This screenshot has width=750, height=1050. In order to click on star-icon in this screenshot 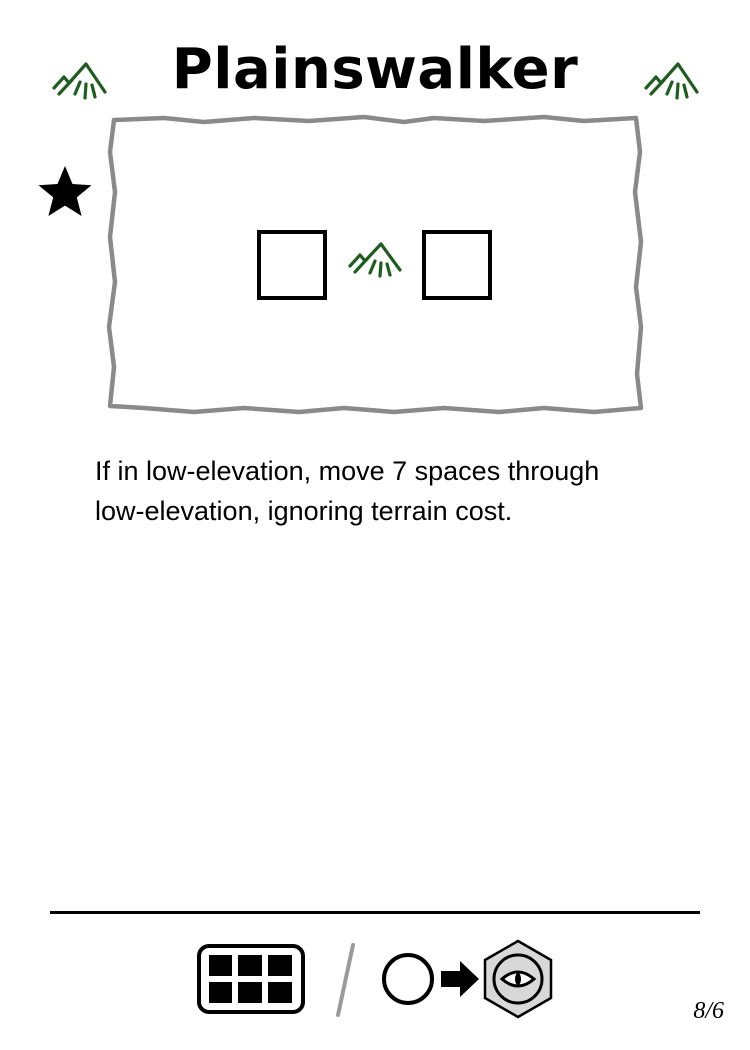, I will do `click(65, 191)`.